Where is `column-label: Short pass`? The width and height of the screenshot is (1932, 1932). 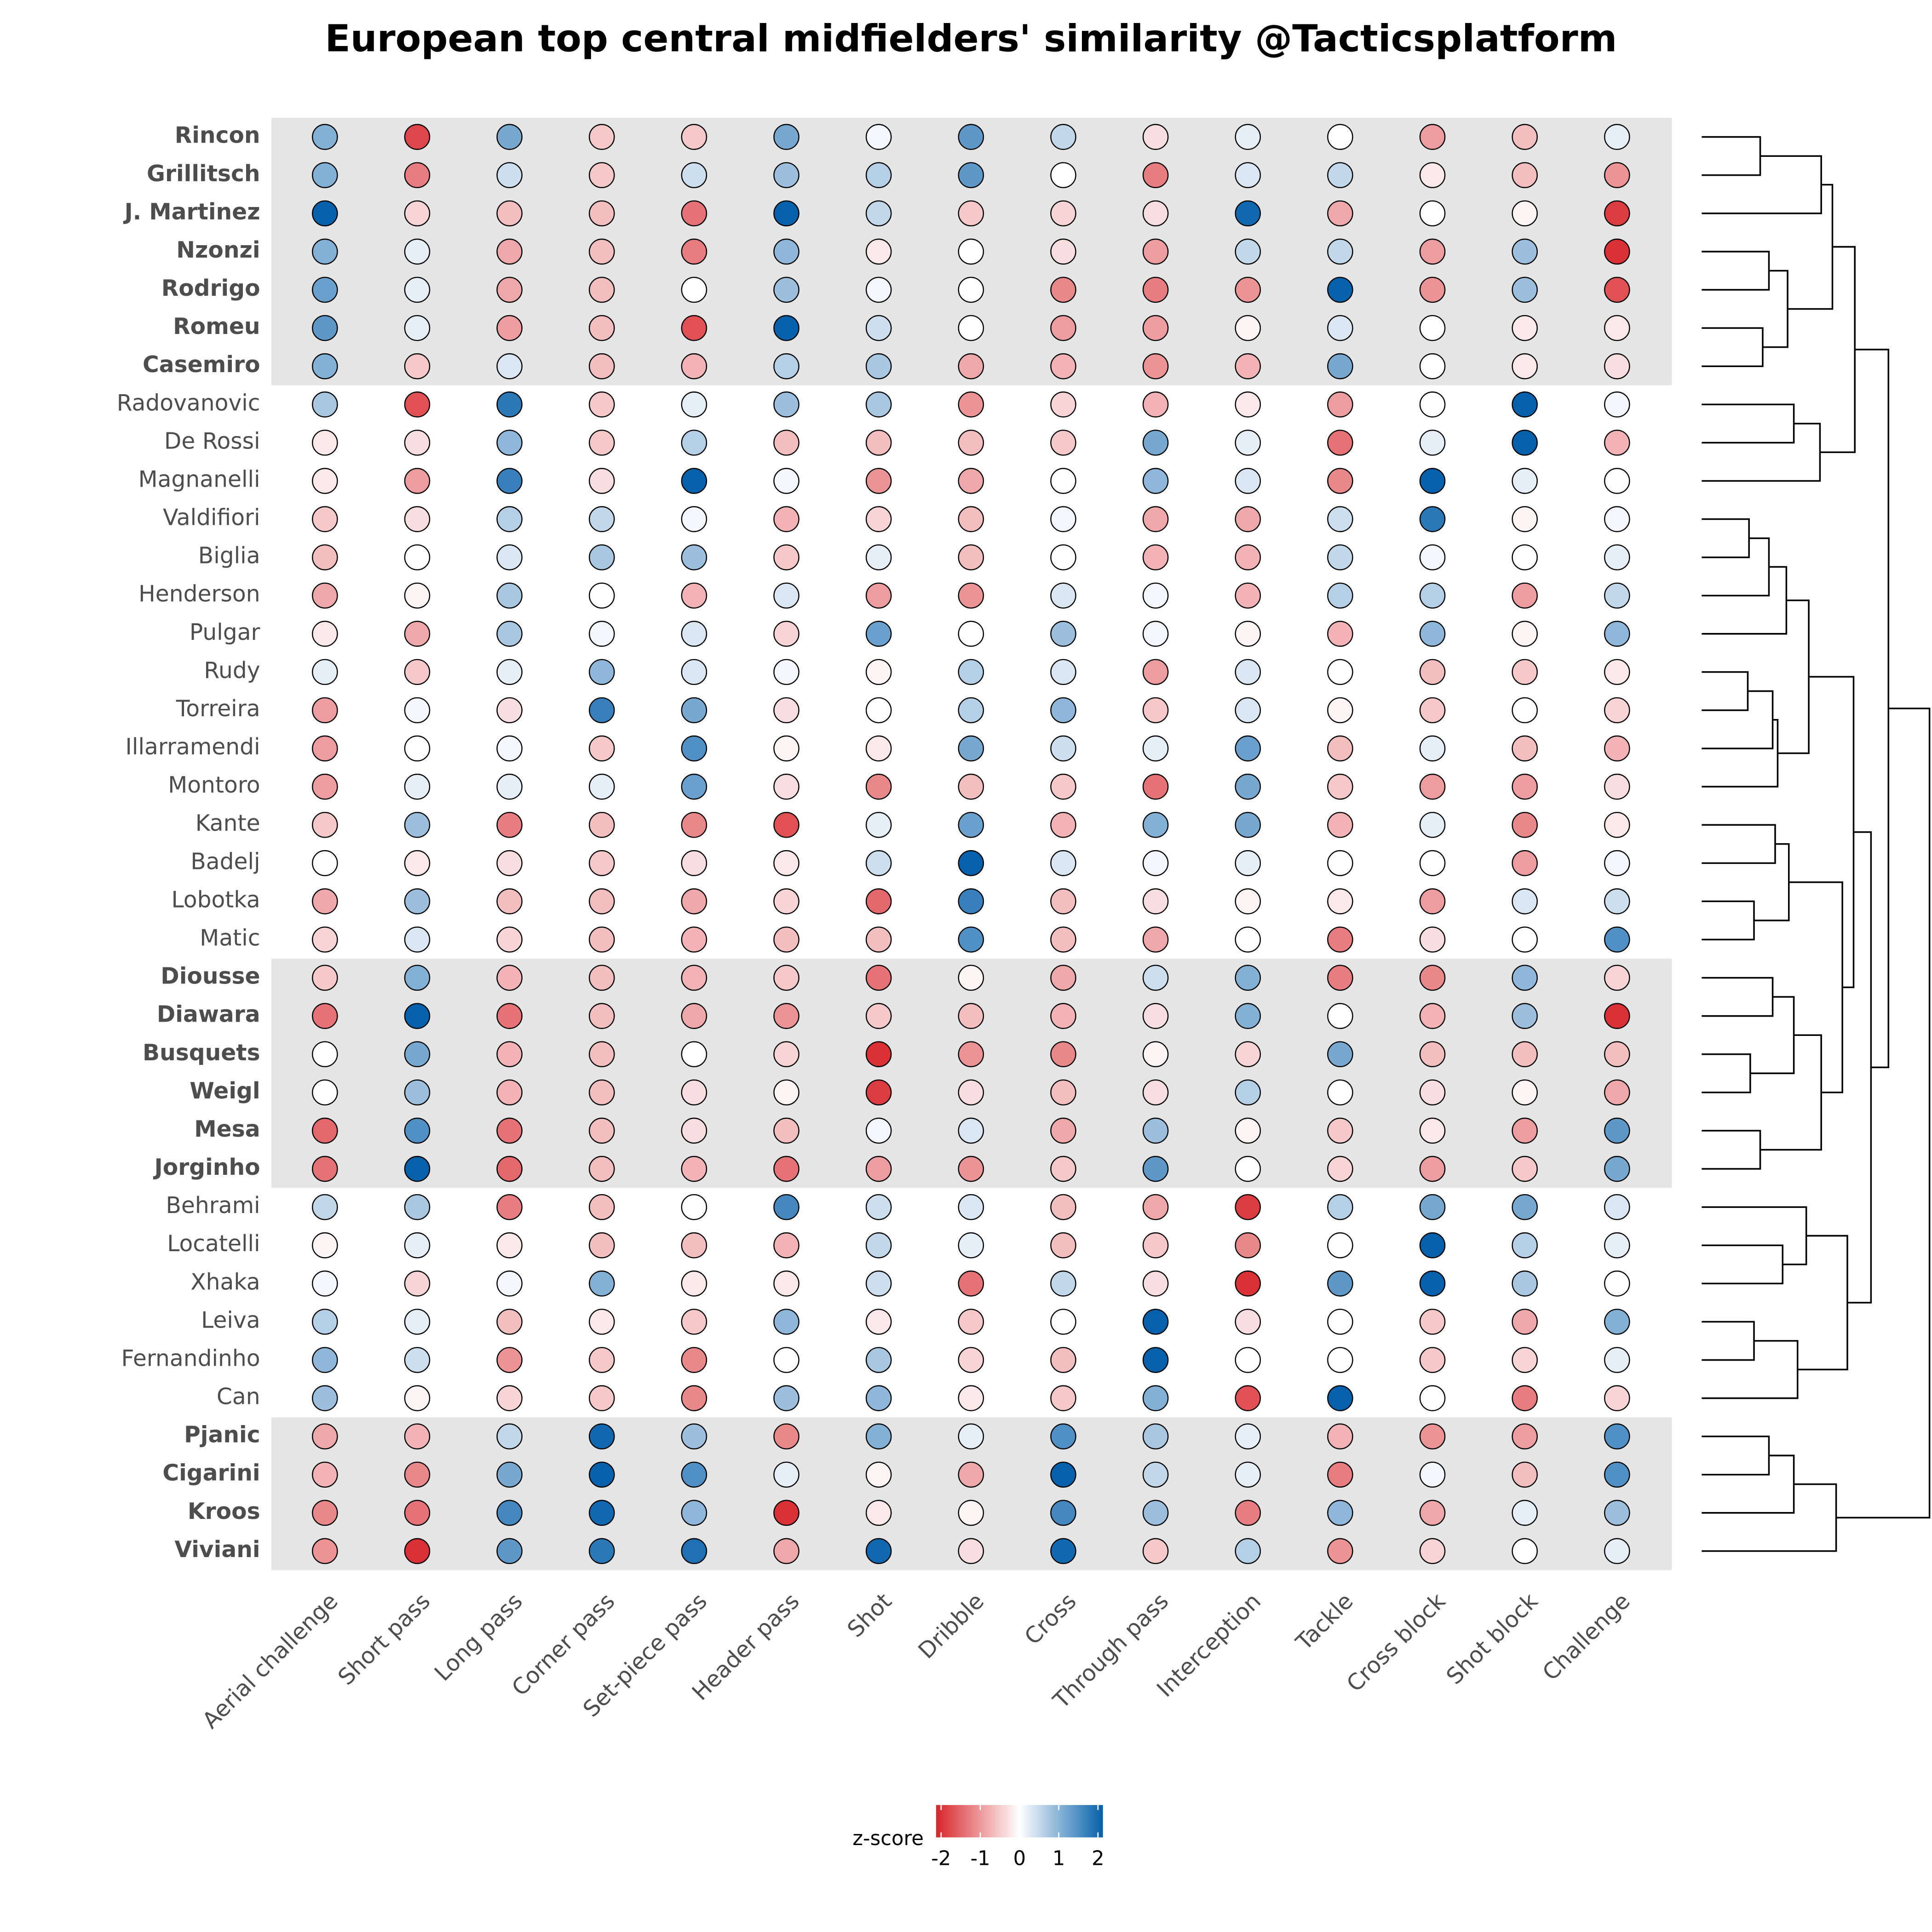 column-label: Short pass is located at coordinates (384, 1639).